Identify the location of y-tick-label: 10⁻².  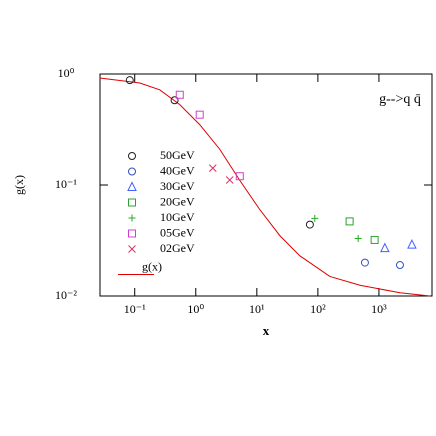
(66, 295).